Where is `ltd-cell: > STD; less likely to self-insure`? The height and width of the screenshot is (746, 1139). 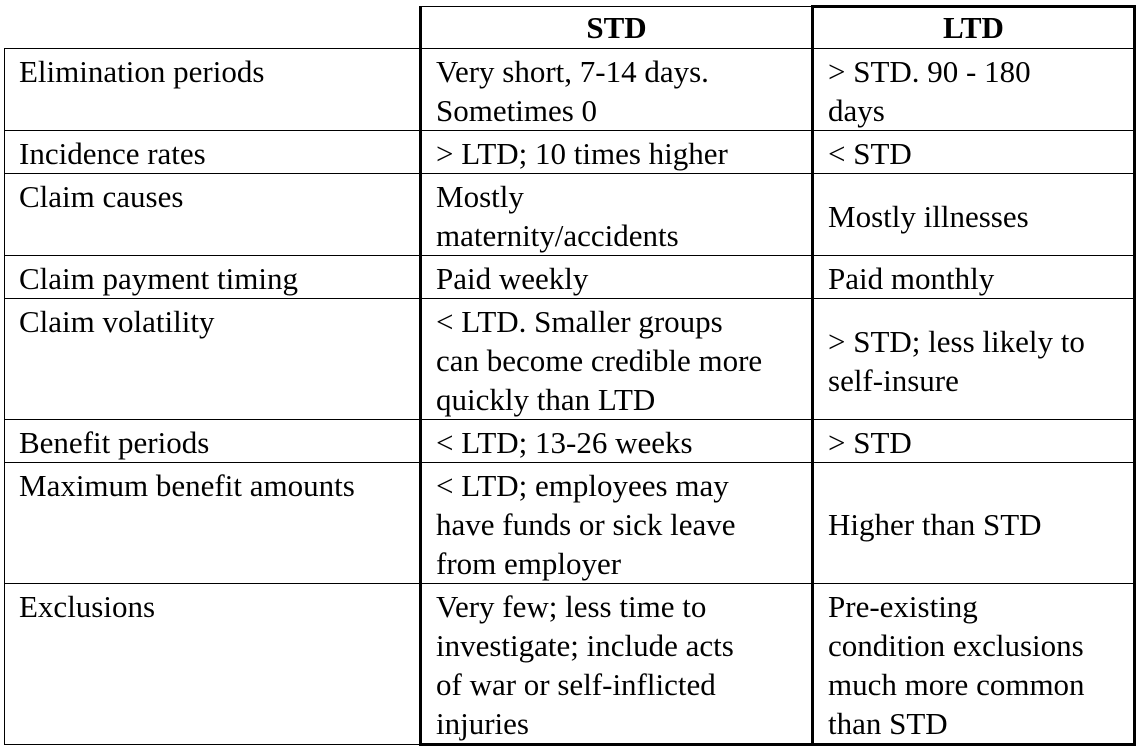
ltd-cell: > STD; less likely to self-insure is located at coordinates (974, 359).